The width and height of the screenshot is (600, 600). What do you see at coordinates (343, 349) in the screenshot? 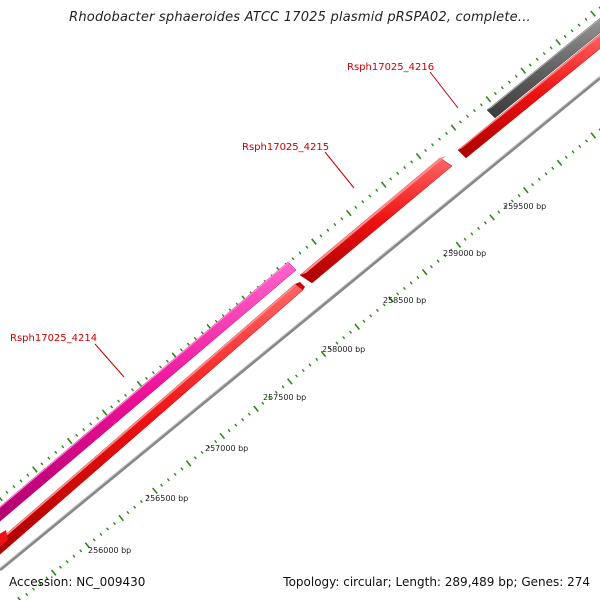
I see `position-label: 258000 bp` at bounding box center [343, 349].